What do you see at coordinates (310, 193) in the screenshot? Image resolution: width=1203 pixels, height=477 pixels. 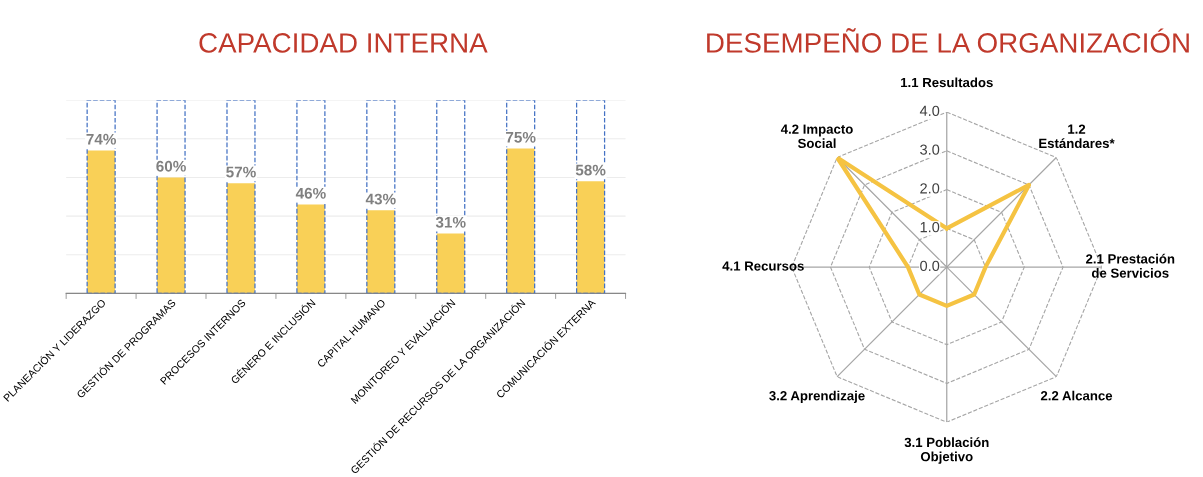 I see `data-label: 46%` at bounding box center [310, 193].